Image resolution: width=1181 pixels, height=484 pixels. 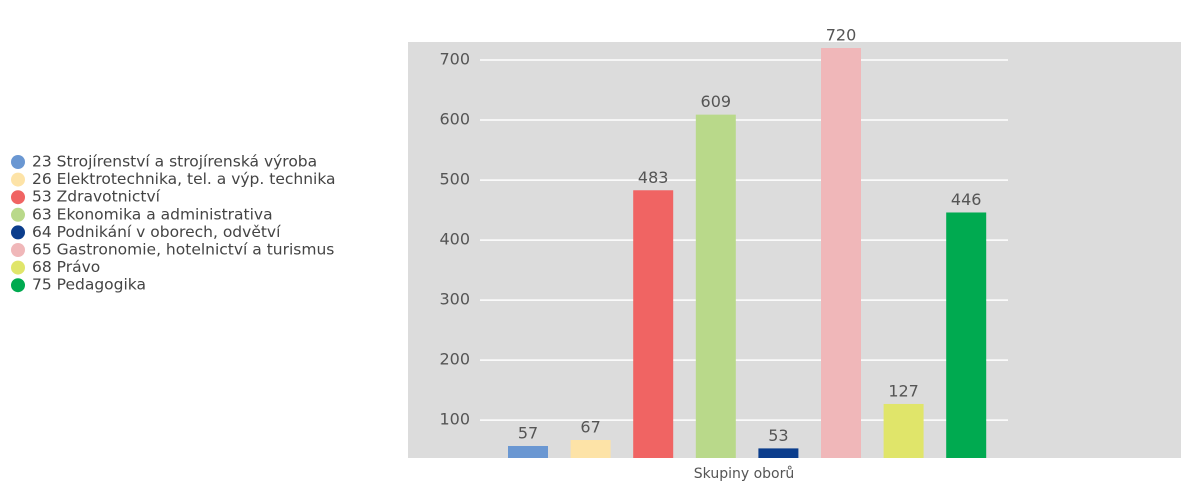 I want to click on data-label: 67, so click(x=590, y=426).